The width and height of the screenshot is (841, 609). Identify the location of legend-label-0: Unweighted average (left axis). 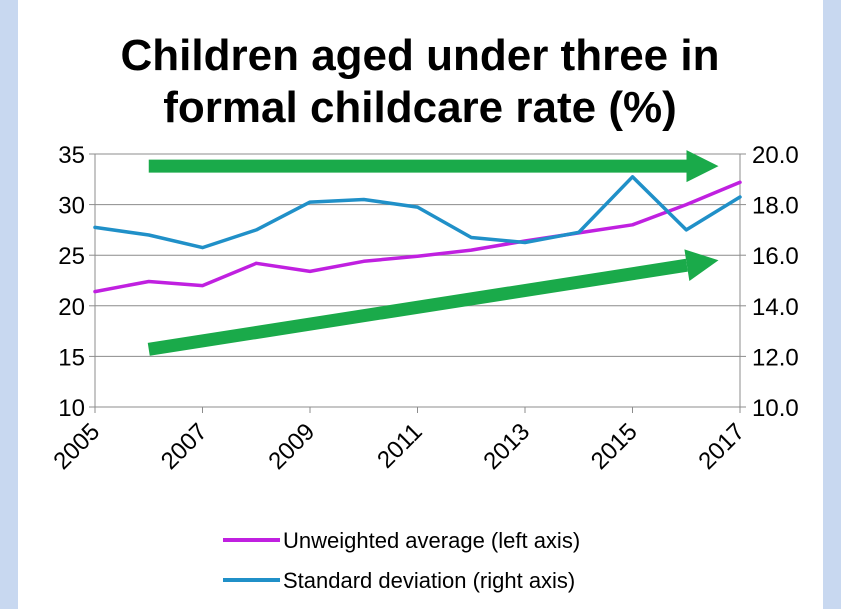
(431, 540).